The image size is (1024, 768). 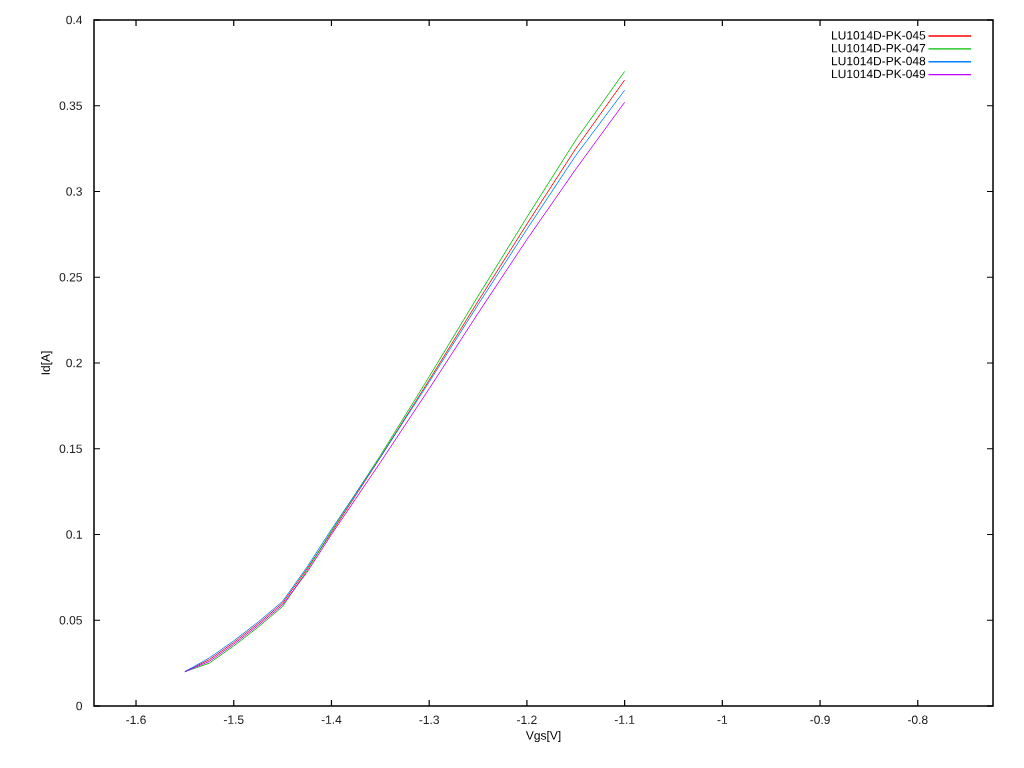 What do you see at coordinates (820, 720) in the screenshot?
I see `x-tick-label: -0.9` at bounding box center [820, 720].